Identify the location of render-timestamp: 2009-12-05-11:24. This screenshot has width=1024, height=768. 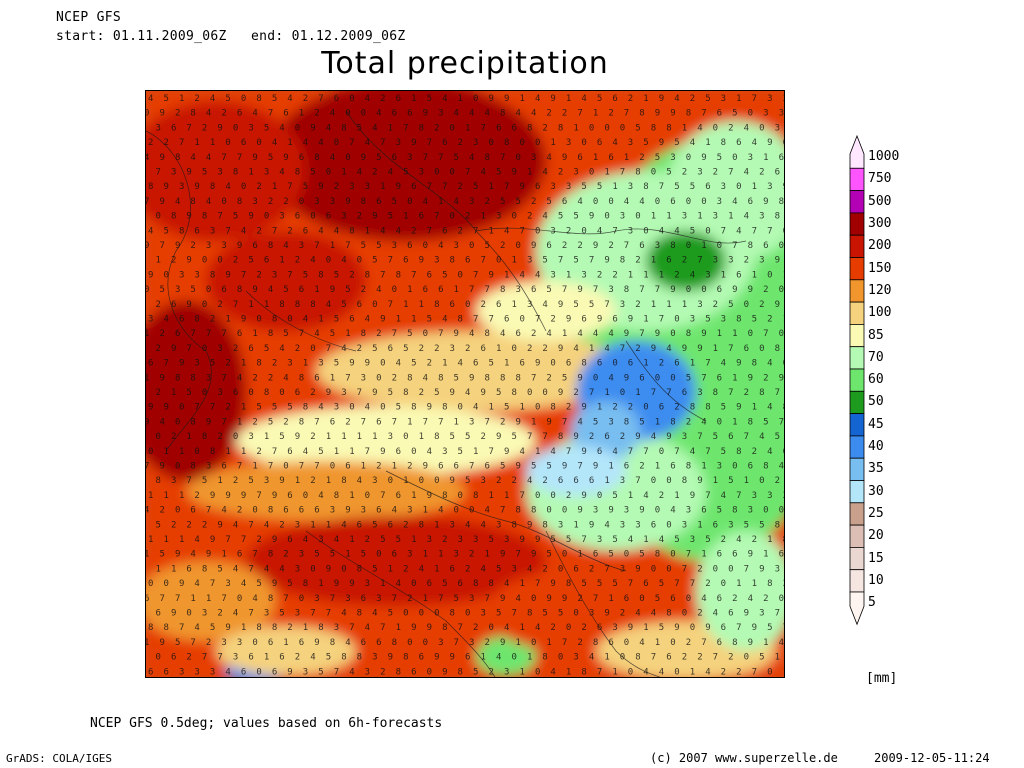
(932, 758).